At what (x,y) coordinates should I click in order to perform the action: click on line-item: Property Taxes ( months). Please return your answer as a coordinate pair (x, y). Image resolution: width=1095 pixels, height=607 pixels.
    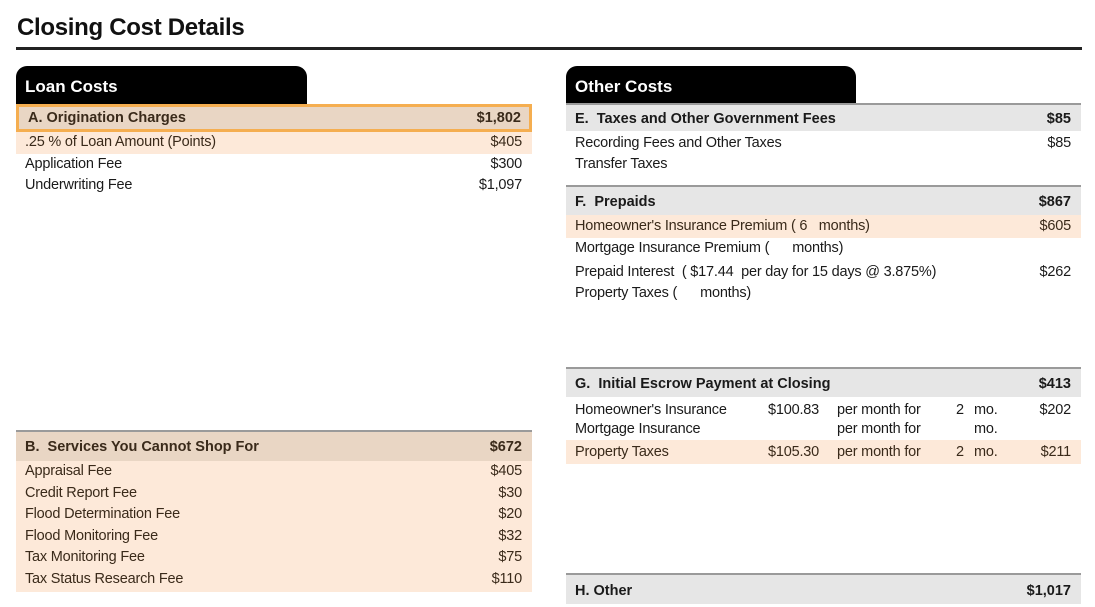
    Looking at the image, I should click on (663, 293).